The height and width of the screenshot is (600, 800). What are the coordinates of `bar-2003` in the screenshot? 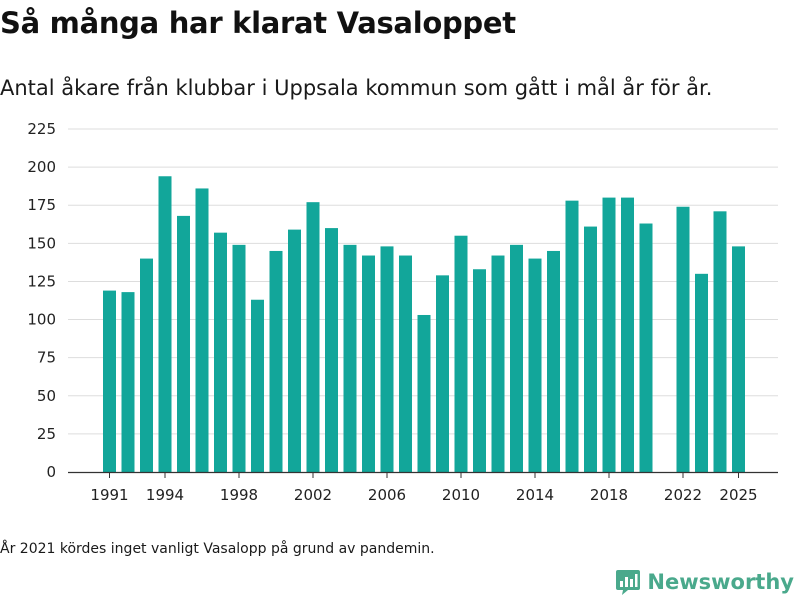 It's located at (331, 350).